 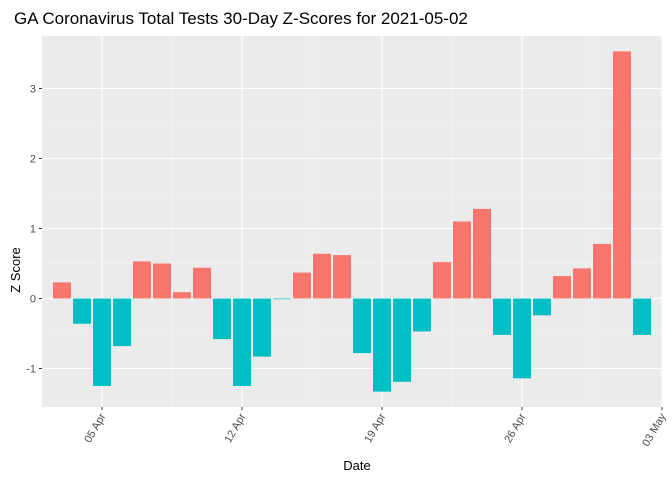 I want to click on x-tick-label: 05 Apr, so click(x=95, y=428).